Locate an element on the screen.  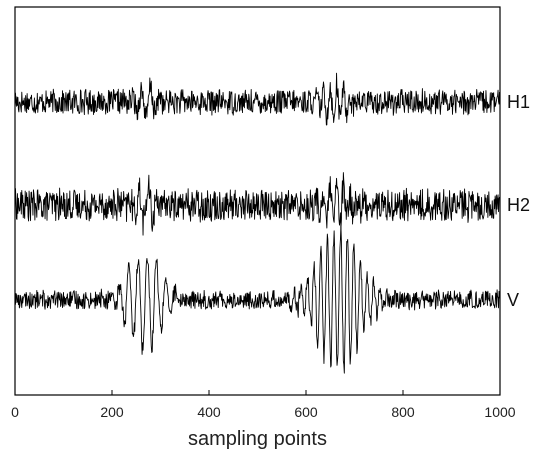
trace-label-h1: H1 is located at coordinates (518, 102).